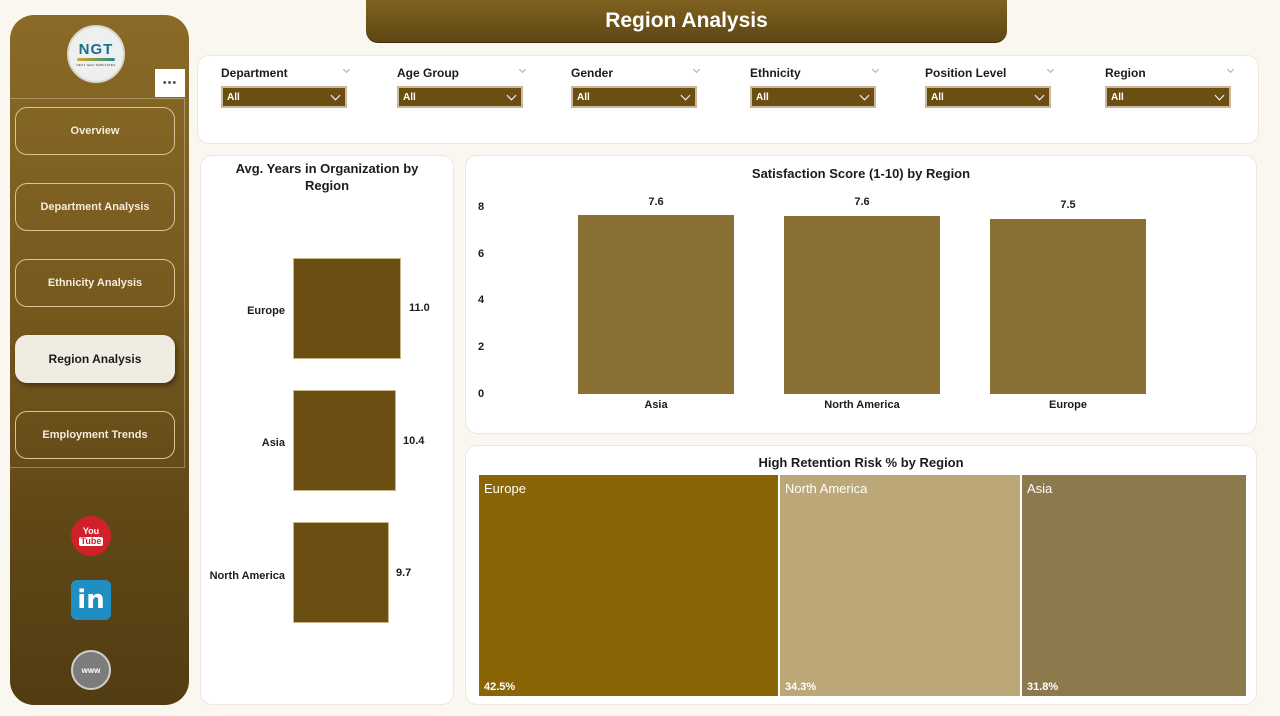 This screenshot has height=716, width=1280. What do you see at coordinates (861, 173) in the screenshot?
I see `chart-title: Satisfaction Score (1-10) by Region` at bounding box center [861, 173].